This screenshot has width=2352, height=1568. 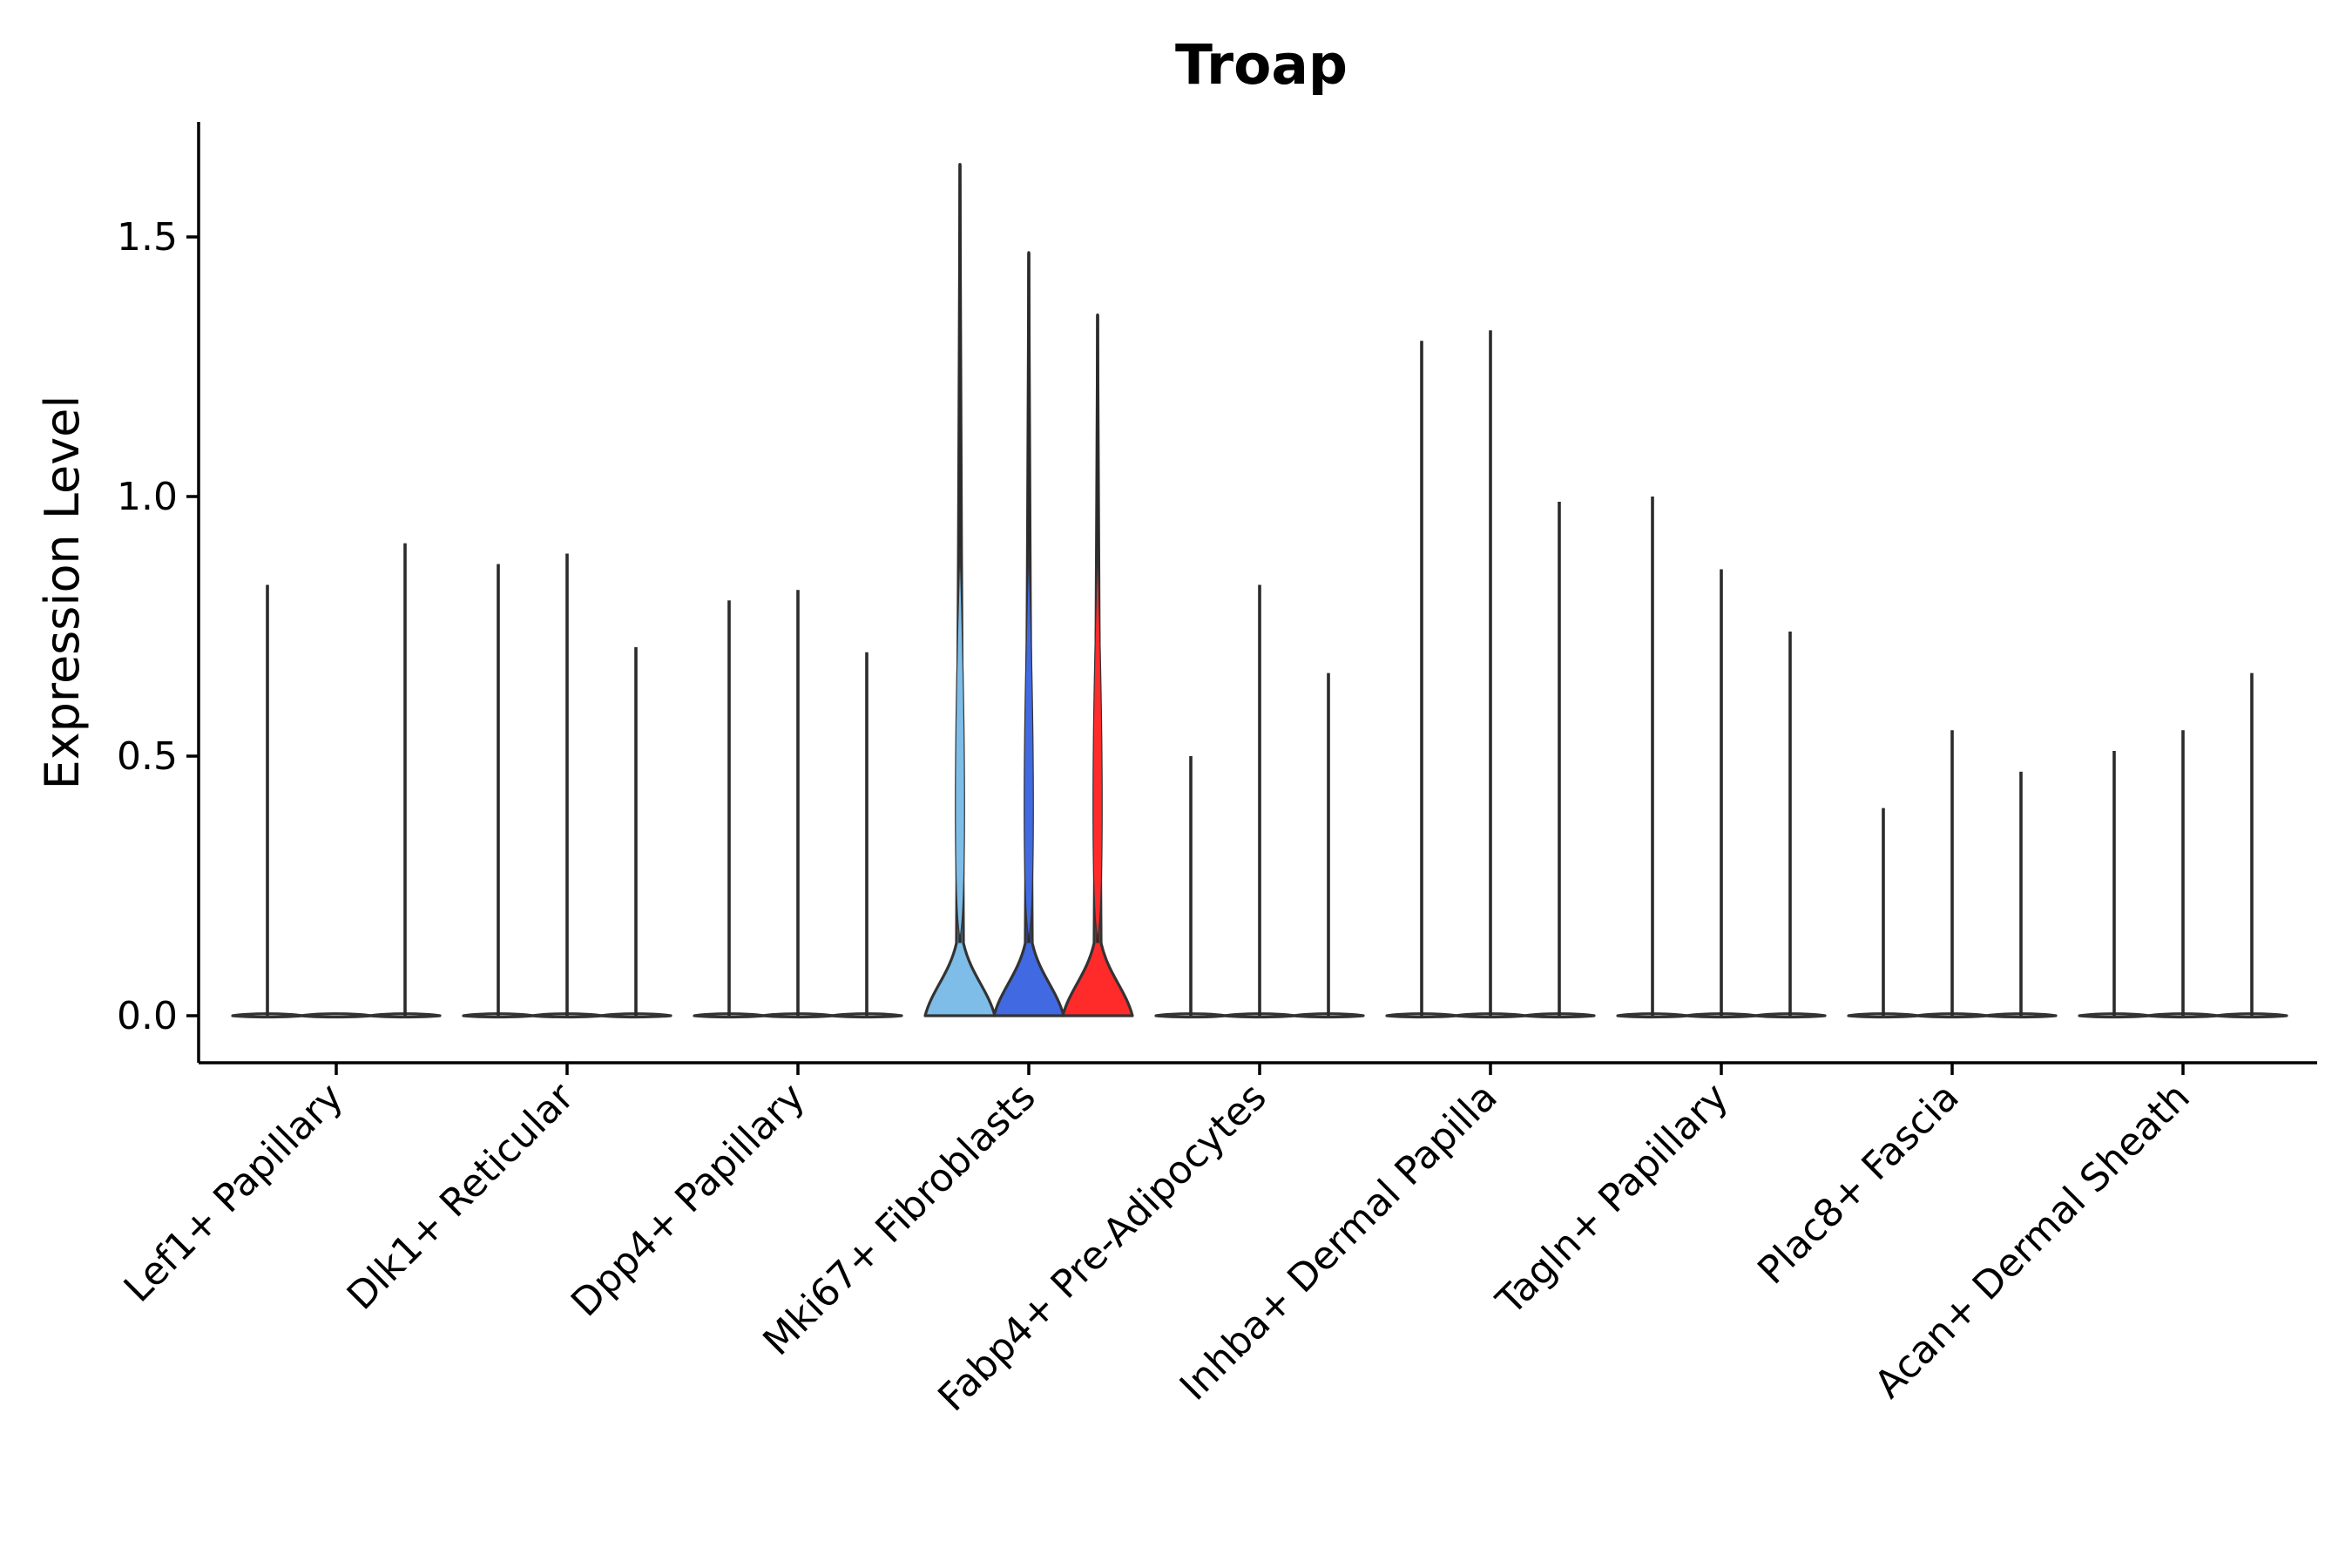 I want to click on y-axis-label: Expression Level, so click(x=62, y=592).